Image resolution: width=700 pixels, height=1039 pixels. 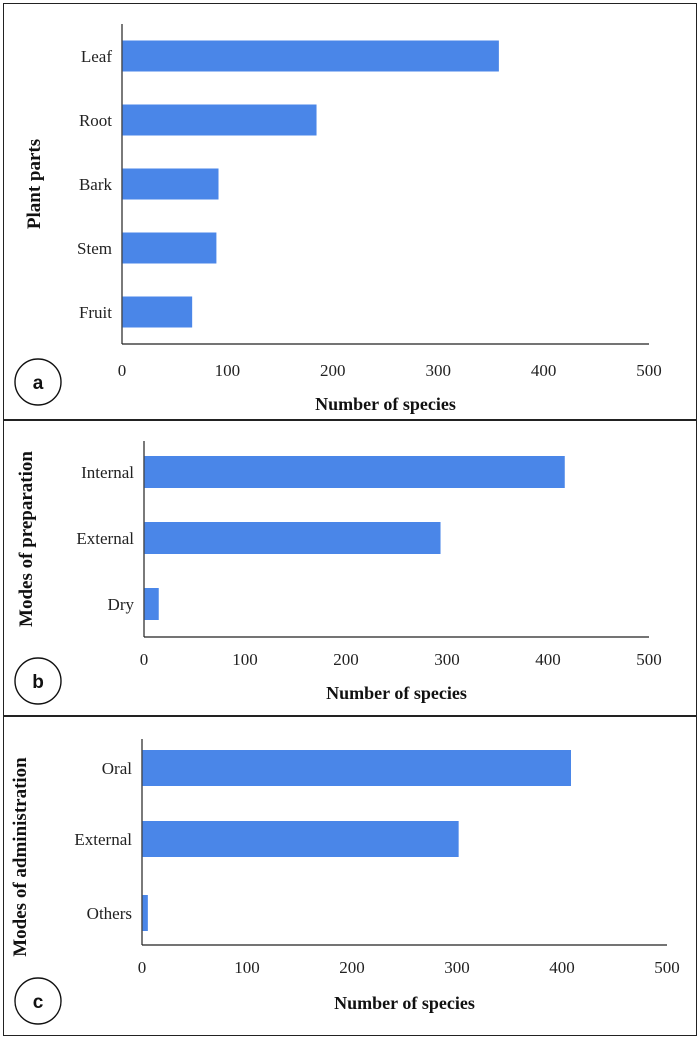 I want to click on bar-root, so click(x=219, y=120).